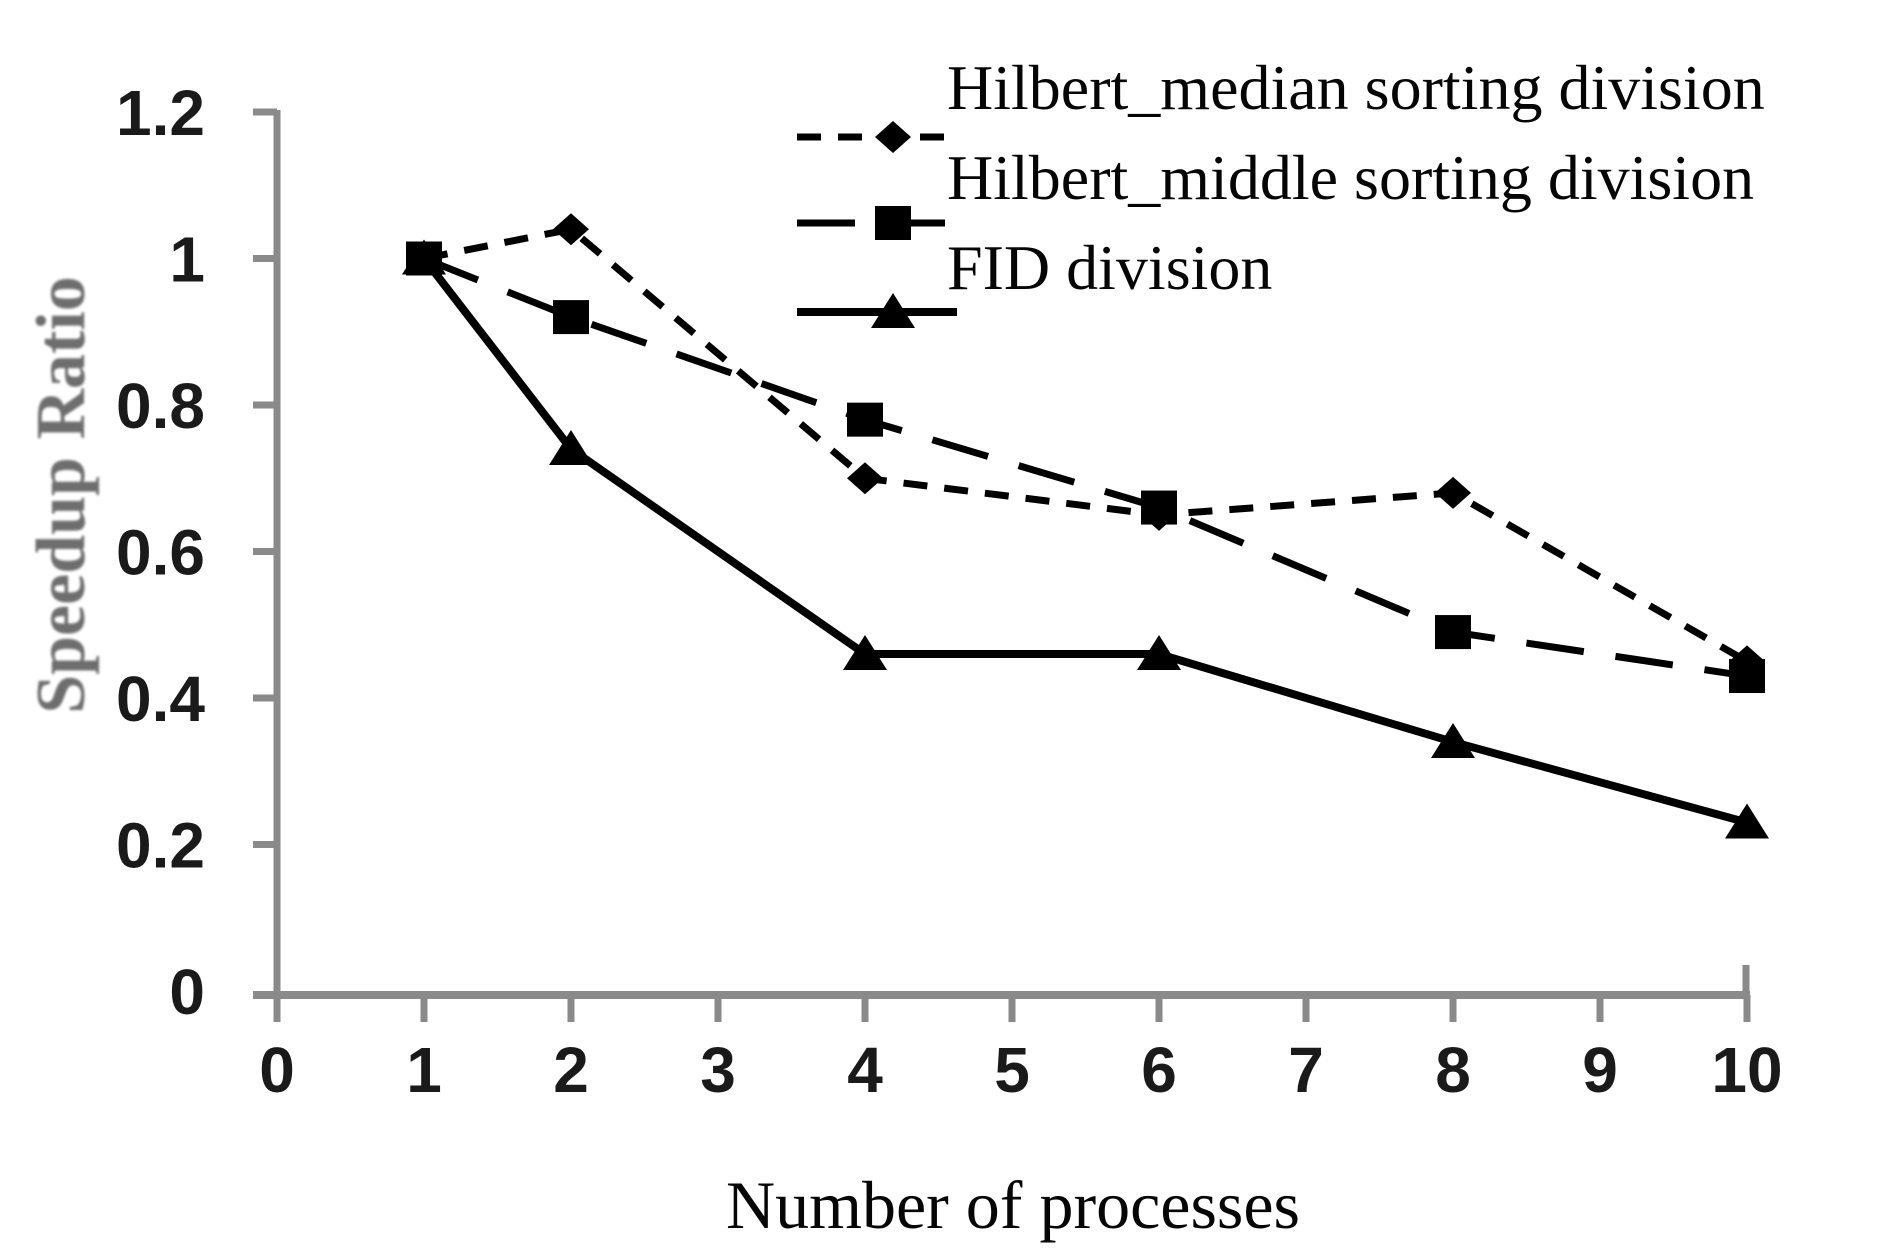 Image resolution: width=1879 pixels, height=1260 pixels. Describe the element at coordinates (877, 223) in the screenshot. I see `legend-marker-square-icon` at that location.